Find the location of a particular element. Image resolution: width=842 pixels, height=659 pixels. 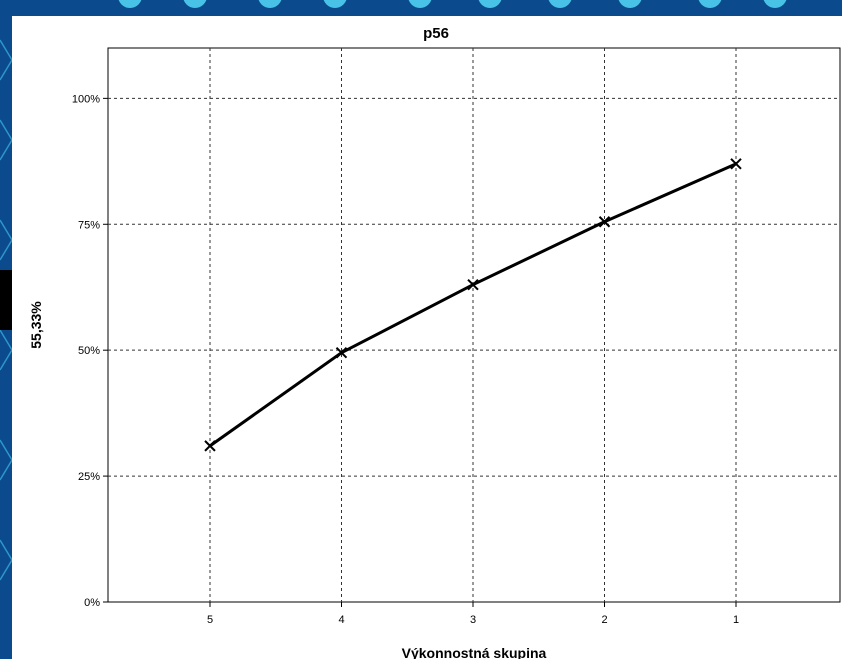

x-axis-label: Výkonnostná skupina is located at coordinates (474, 652).